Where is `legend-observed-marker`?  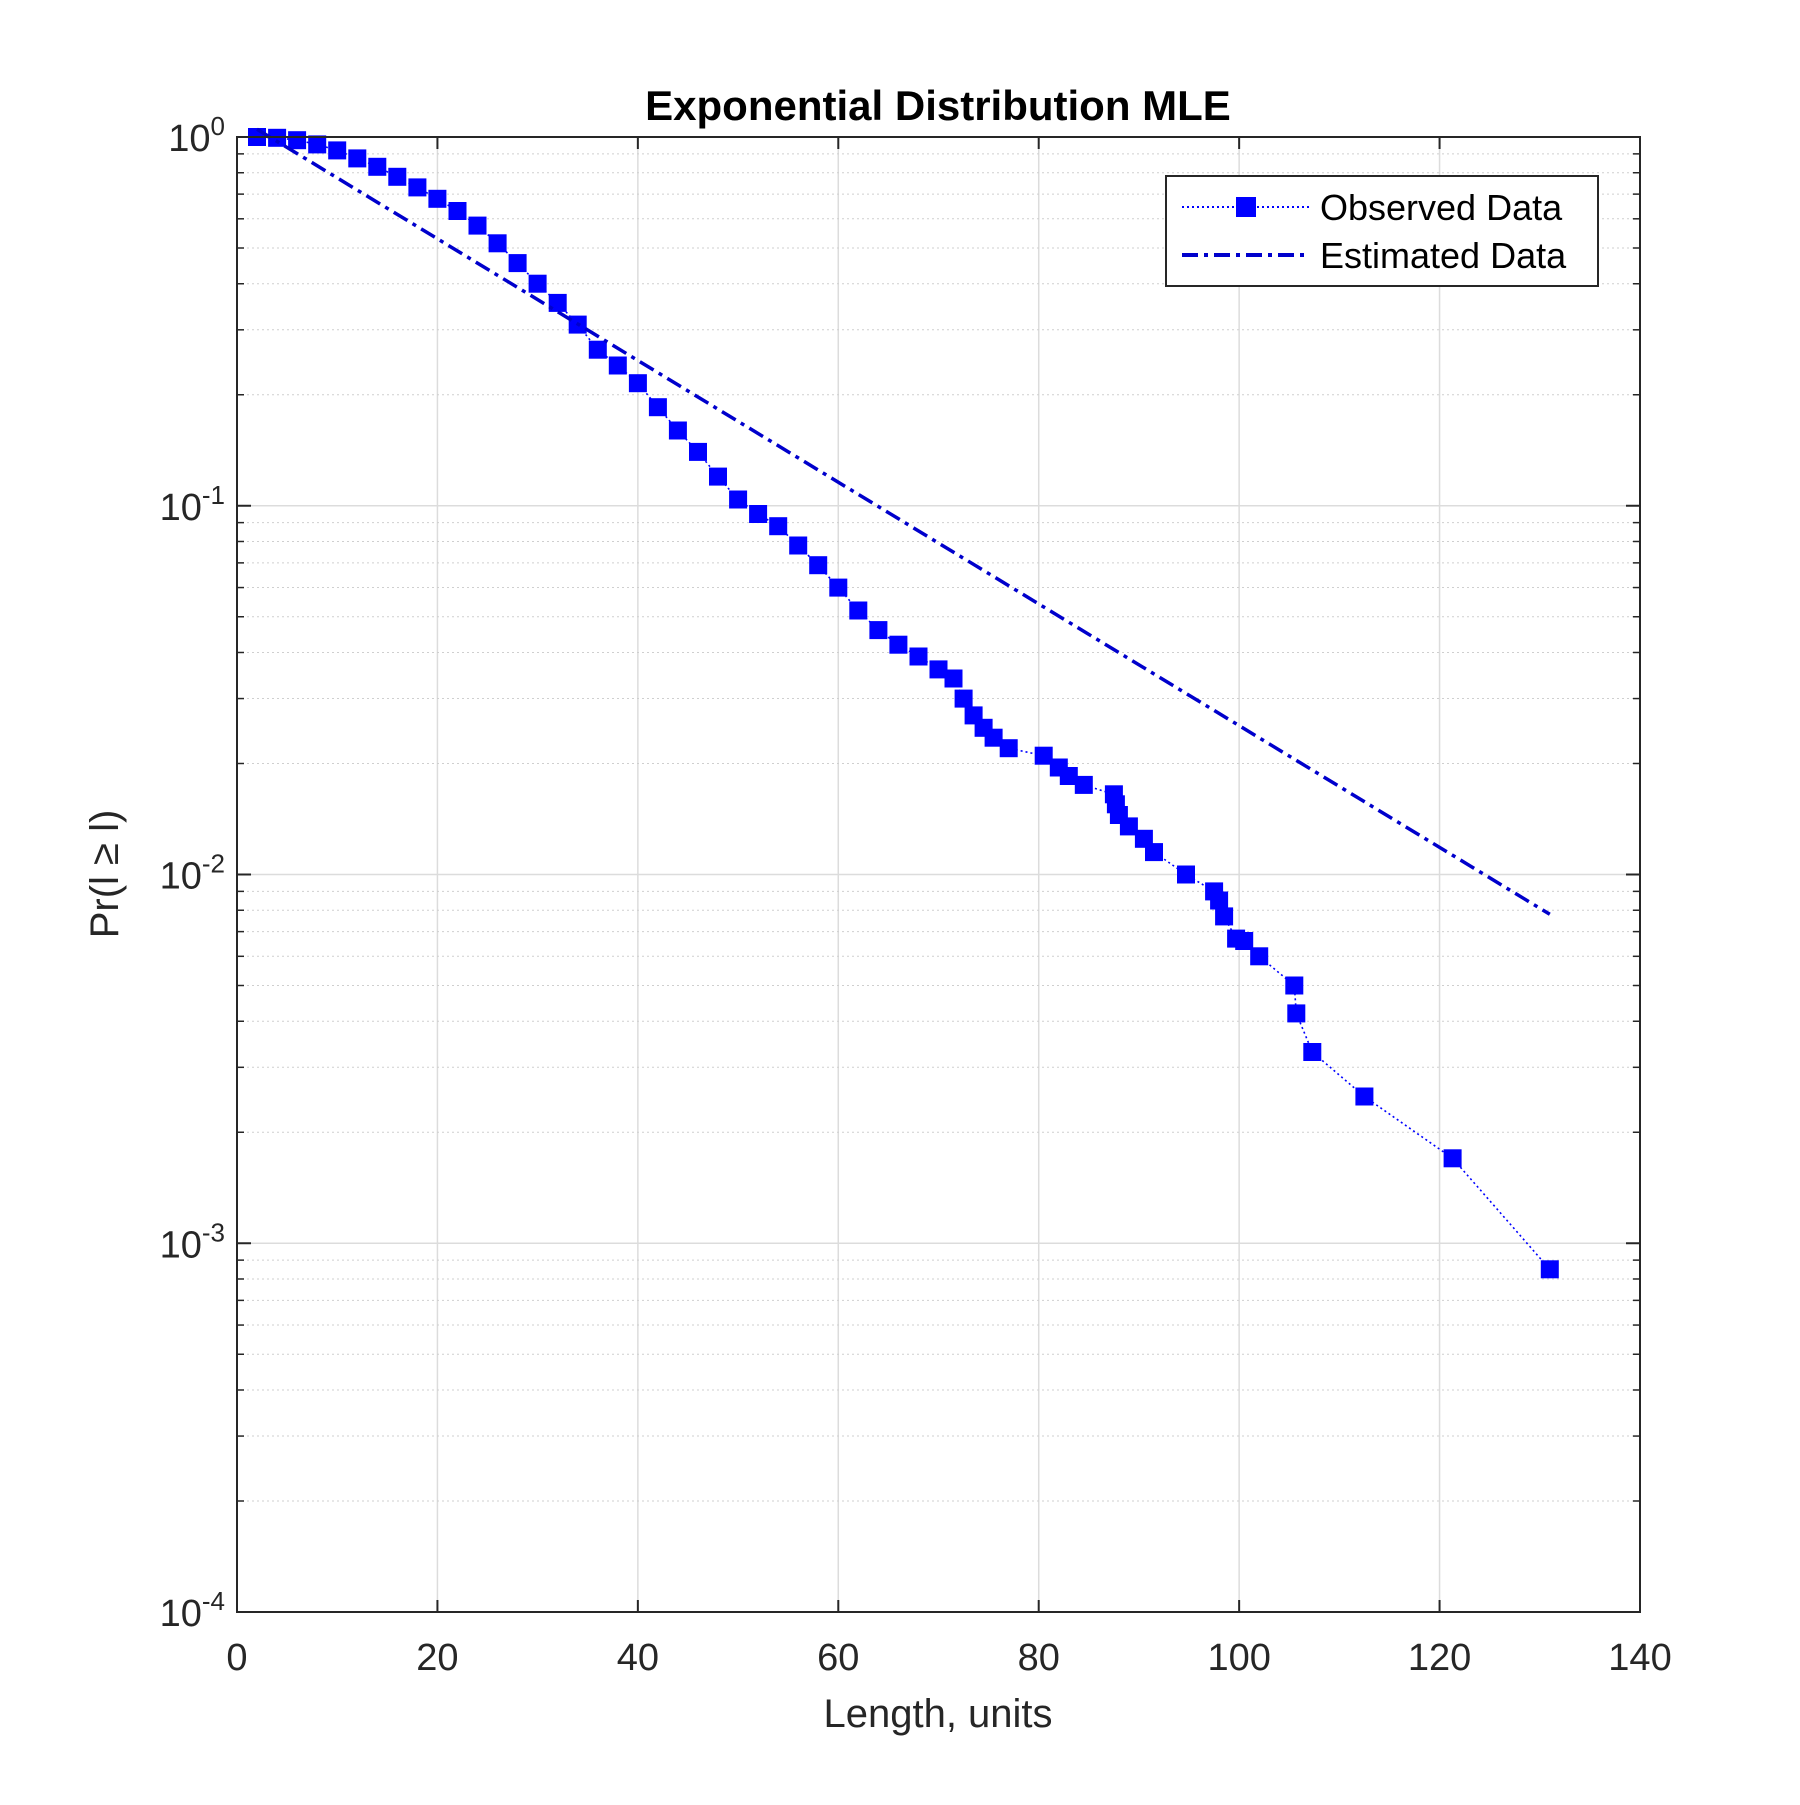
legend-observed-marker is located at coordinates (1246, 207).